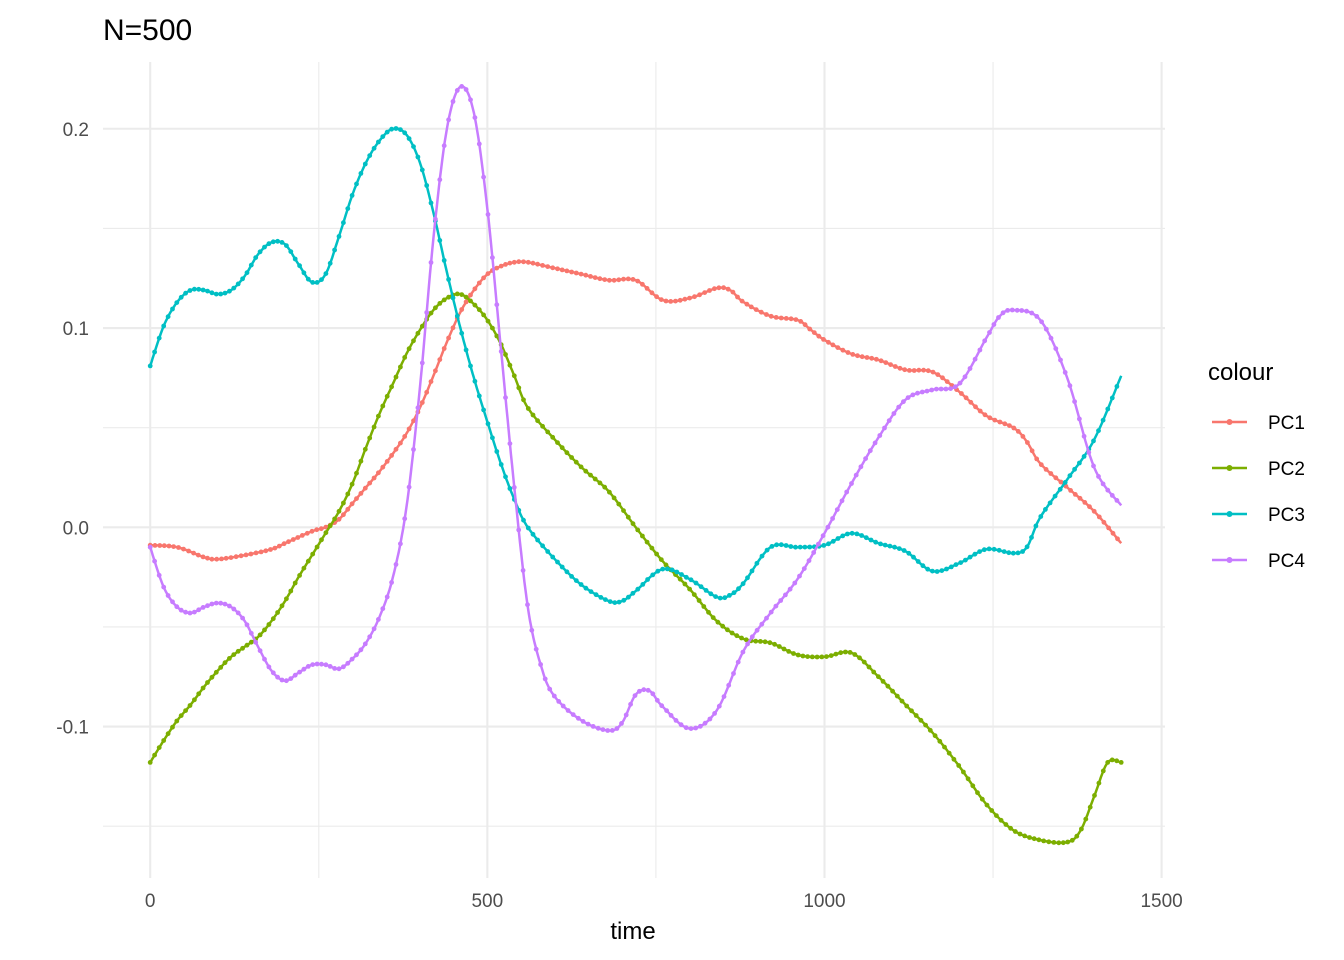 This screenshot has height=960, width=1344. I want to click on x-tick-label: 1000, so click(824, 901).